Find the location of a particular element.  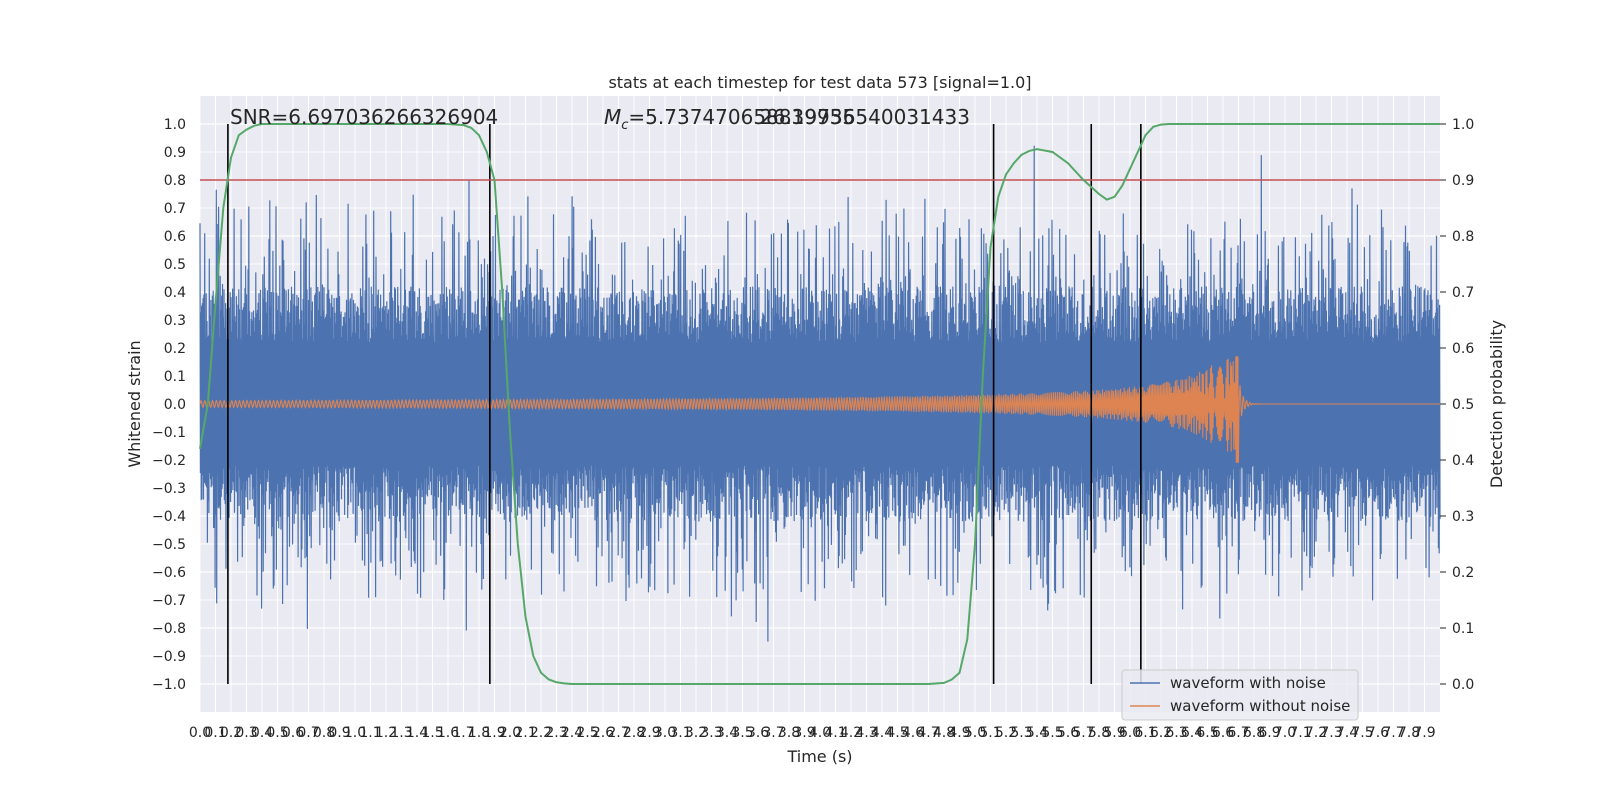

x-tick-label: 6.0 is located at coordinates (1130, 733).